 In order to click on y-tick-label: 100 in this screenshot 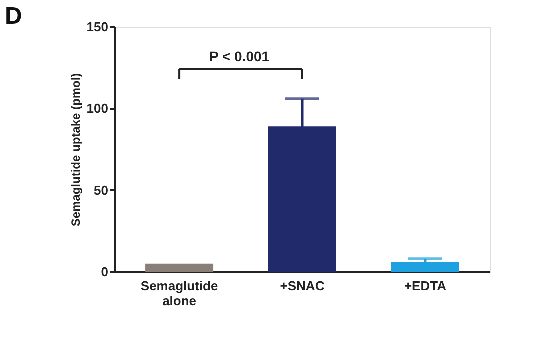, I will do `click(97, 108)`.